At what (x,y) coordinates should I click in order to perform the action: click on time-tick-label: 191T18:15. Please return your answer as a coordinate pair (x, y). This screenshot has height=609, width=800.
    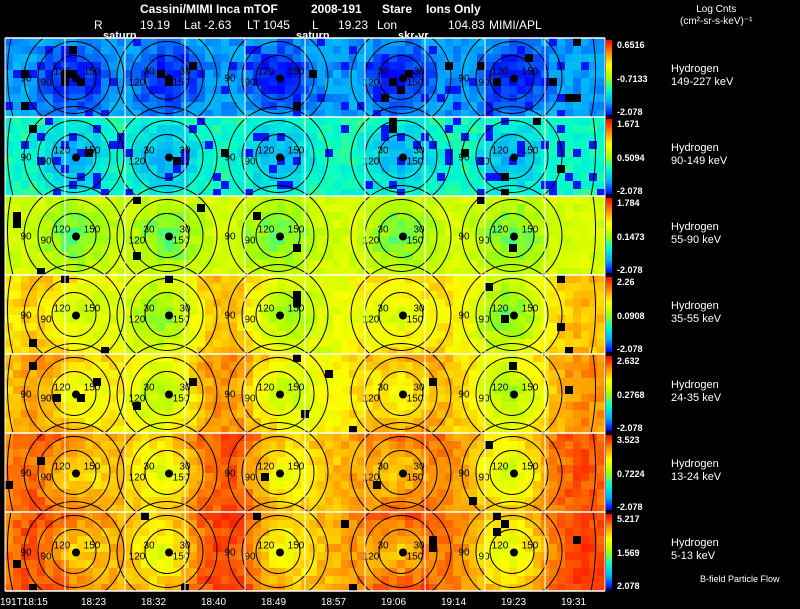
    Looking at the image, I should click on (24, 602).